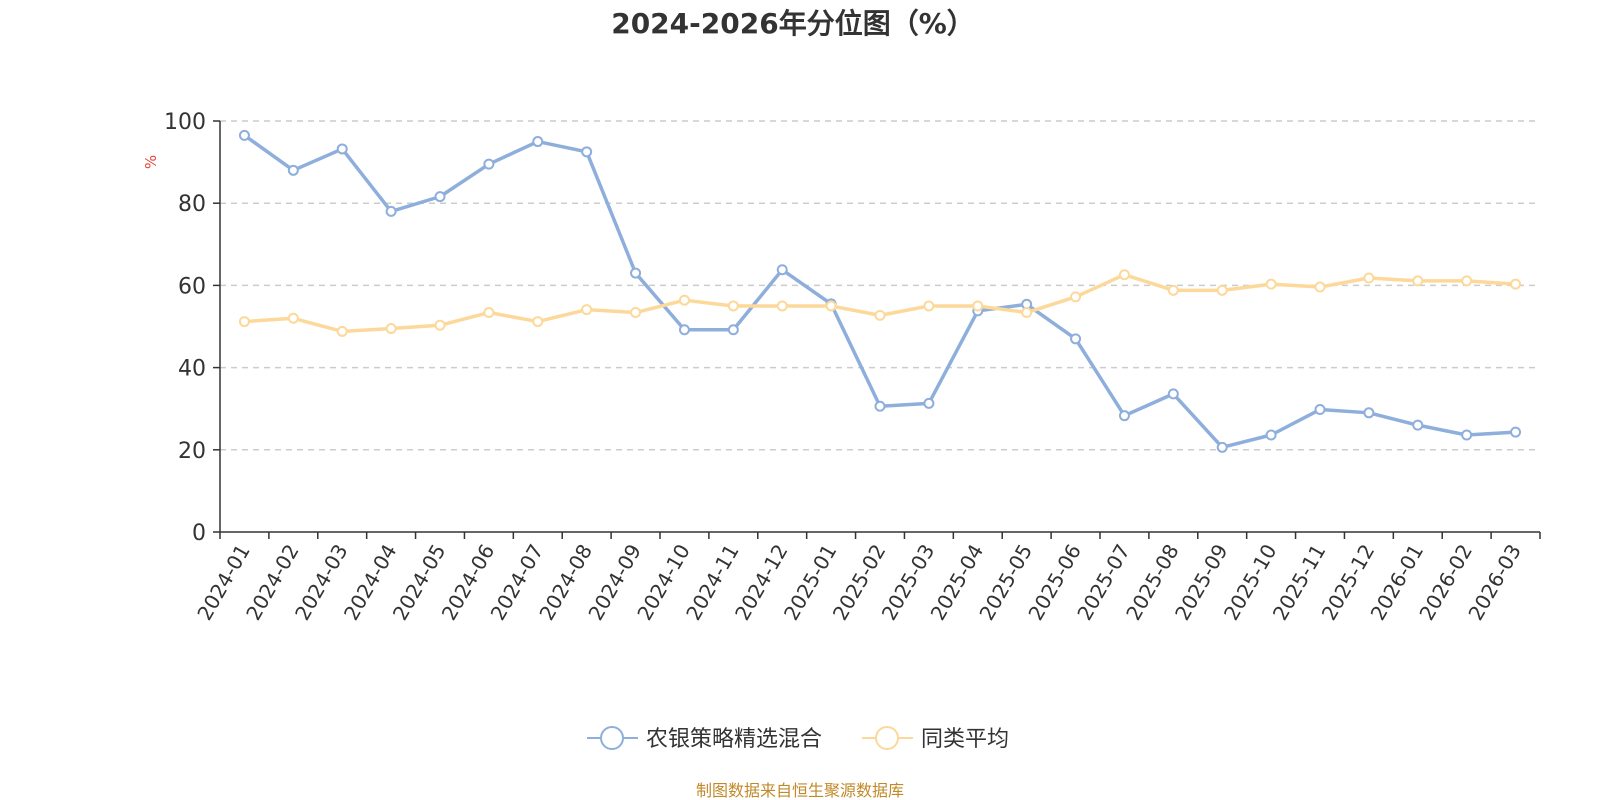 The image size is (1600, 800). What do you see at coordinates (192, 451) in the screenshot?
I see `y-tick-label: 20` at bounding box center [192, 451].